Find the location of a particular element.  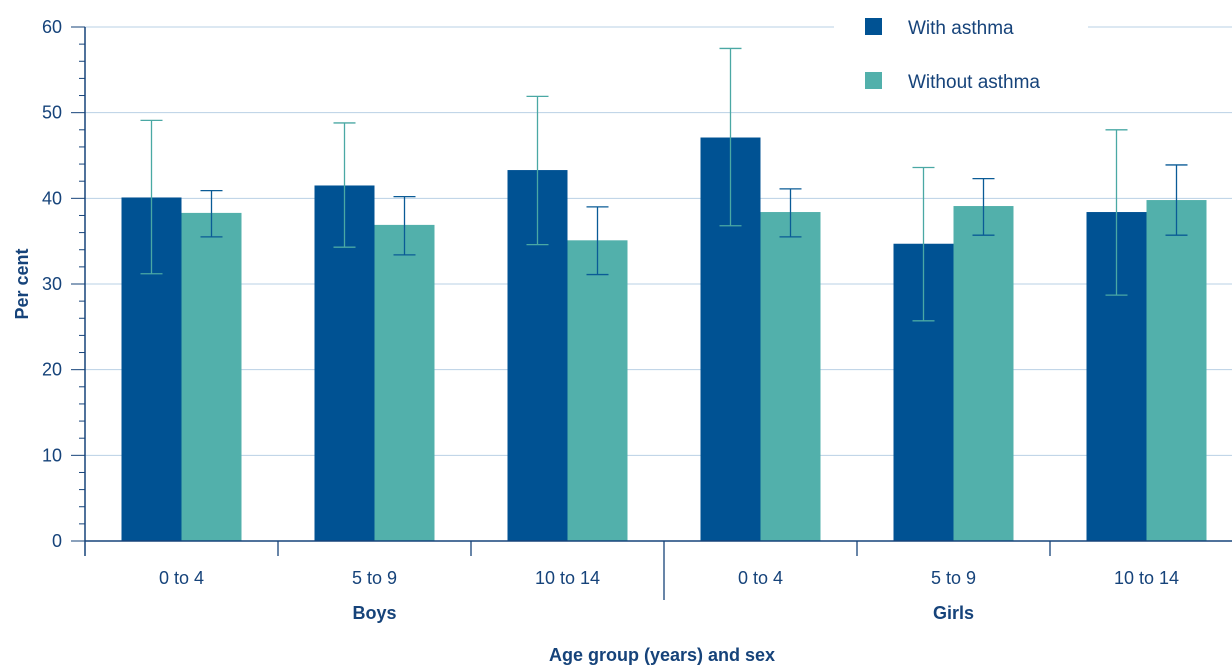

x-tick-labels: 0 to 4 5 to 9 10 to 14 0 to 4 5 to 9 10 to 14 is located at coordinates (669, 578).